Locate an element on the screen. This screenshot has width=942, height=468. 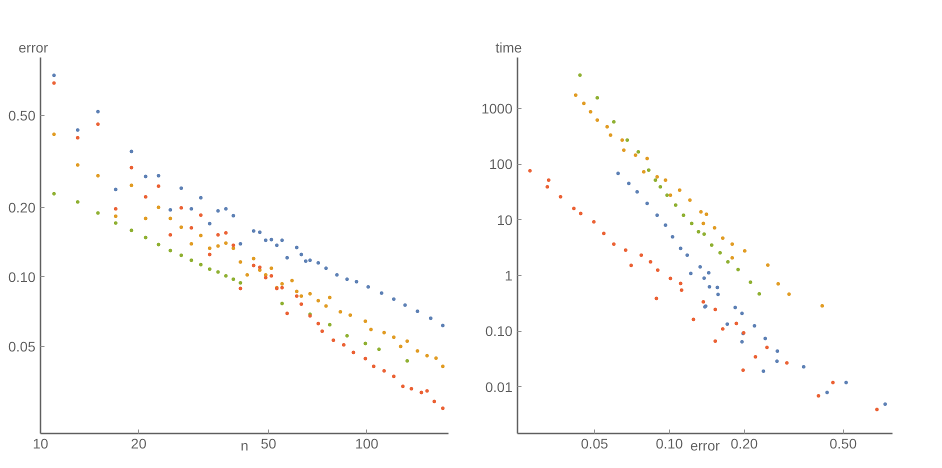
x-tick-label: 0.20 is located at coordinates (744, 444).